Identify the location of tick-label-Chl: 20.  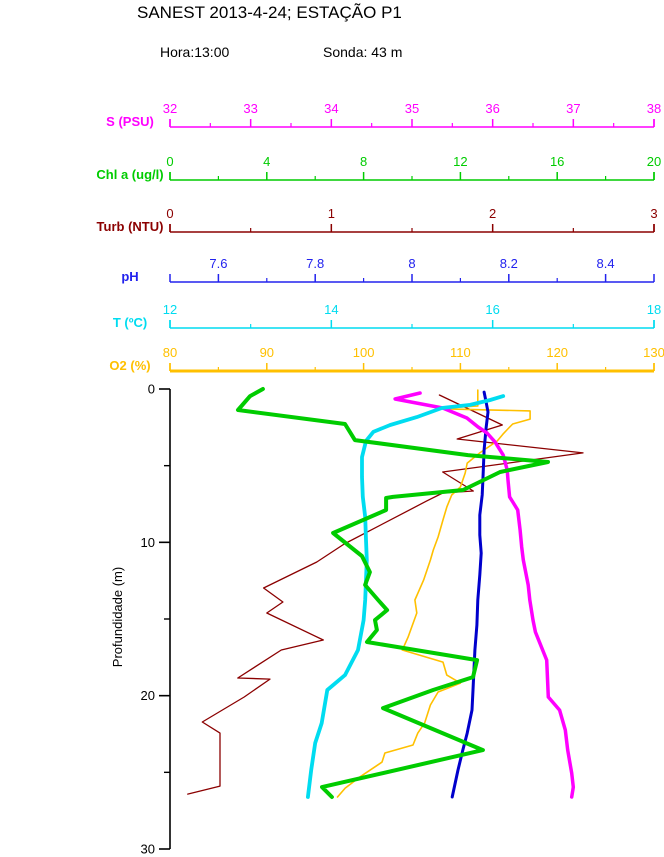
(654, 161).